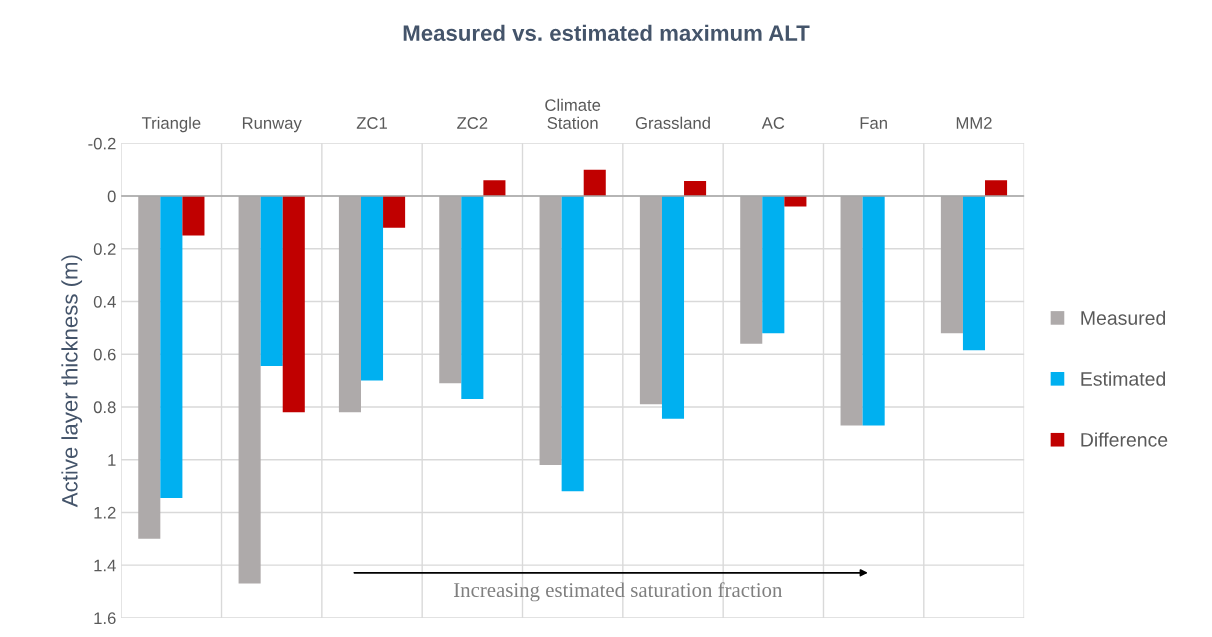 This screenshot has width=1212, height=637. What do you see at coordinates (1123, 378) in the screenshot?
I see `legend-label: Estimated` at bounding box center [1123, 378].